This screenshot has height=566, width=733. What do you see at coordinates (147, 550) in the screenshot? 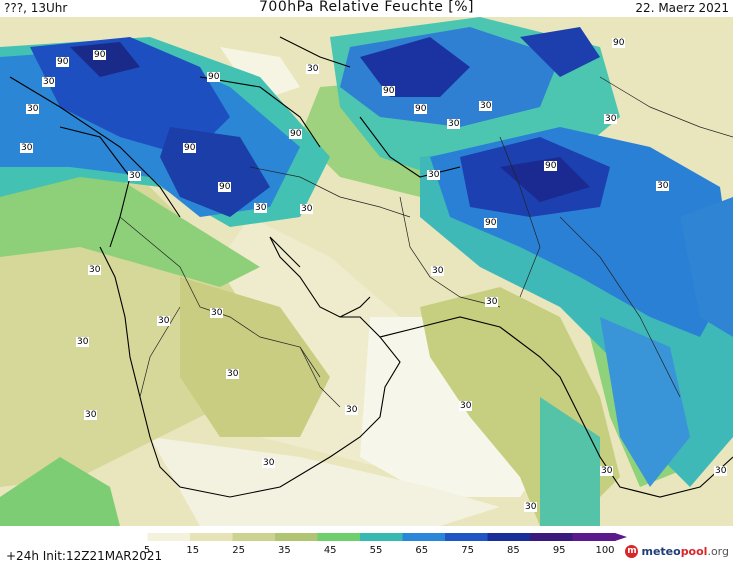
I see `colorbar-tick-label: 5` at bounding box center [147, 550].